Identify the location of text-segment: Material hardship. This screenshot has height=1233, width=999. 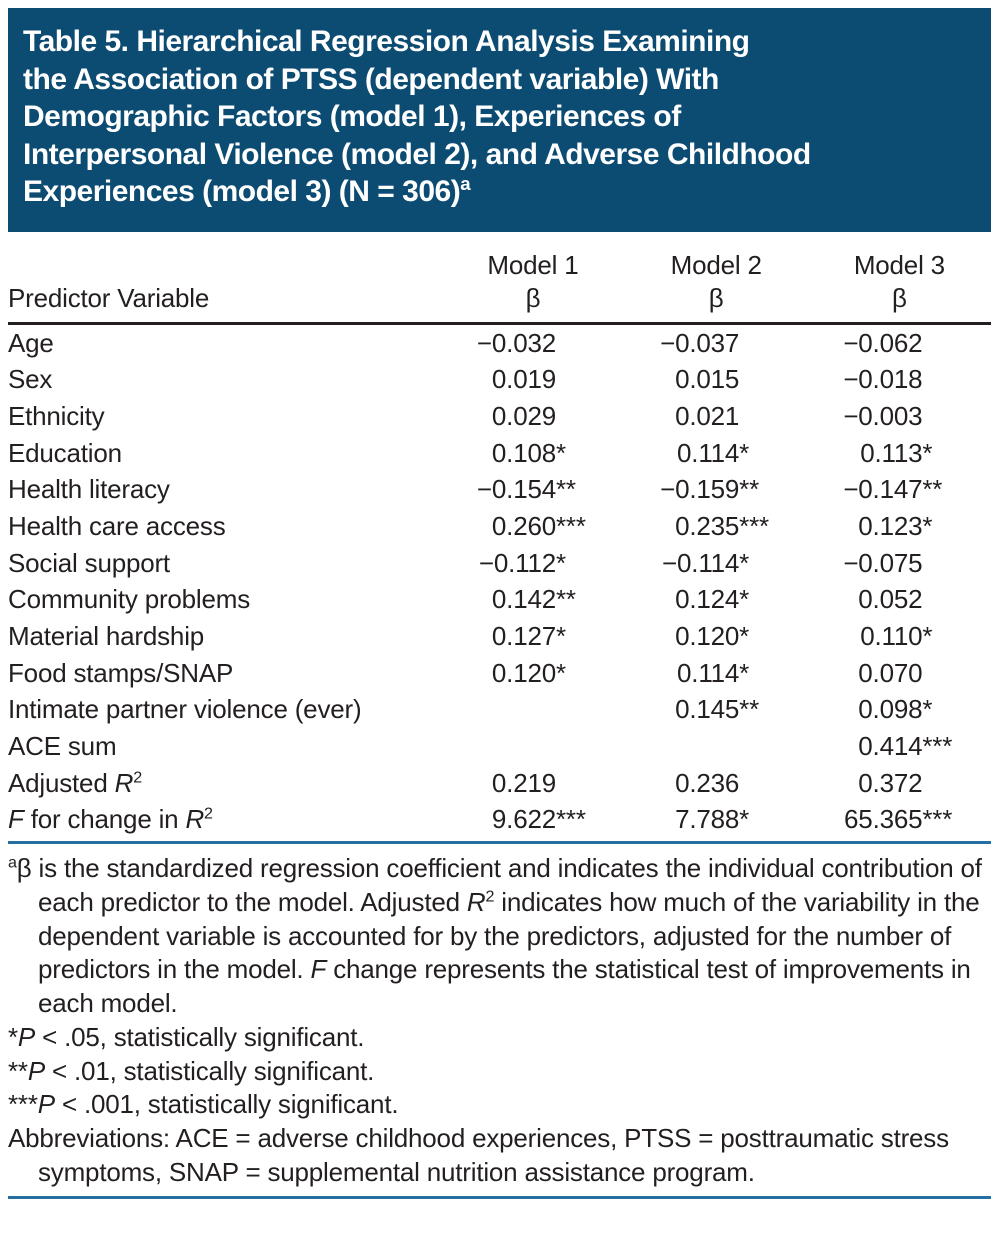
(106, 635).